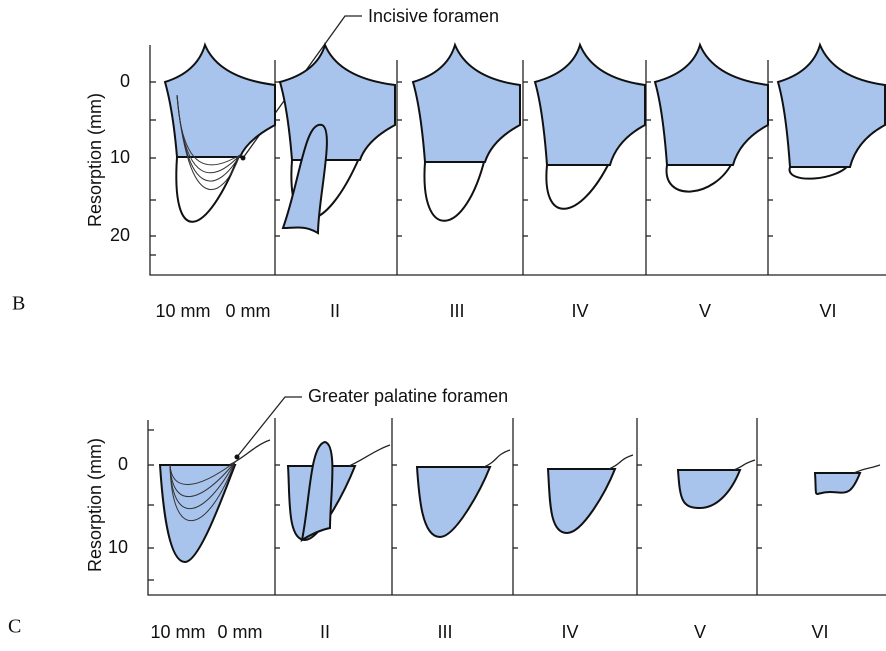 The height and width of the screenshot is (651, 886). Describe the element at coordinates (18, 304) in the screenshot. I see `panel-label: B` at that location.